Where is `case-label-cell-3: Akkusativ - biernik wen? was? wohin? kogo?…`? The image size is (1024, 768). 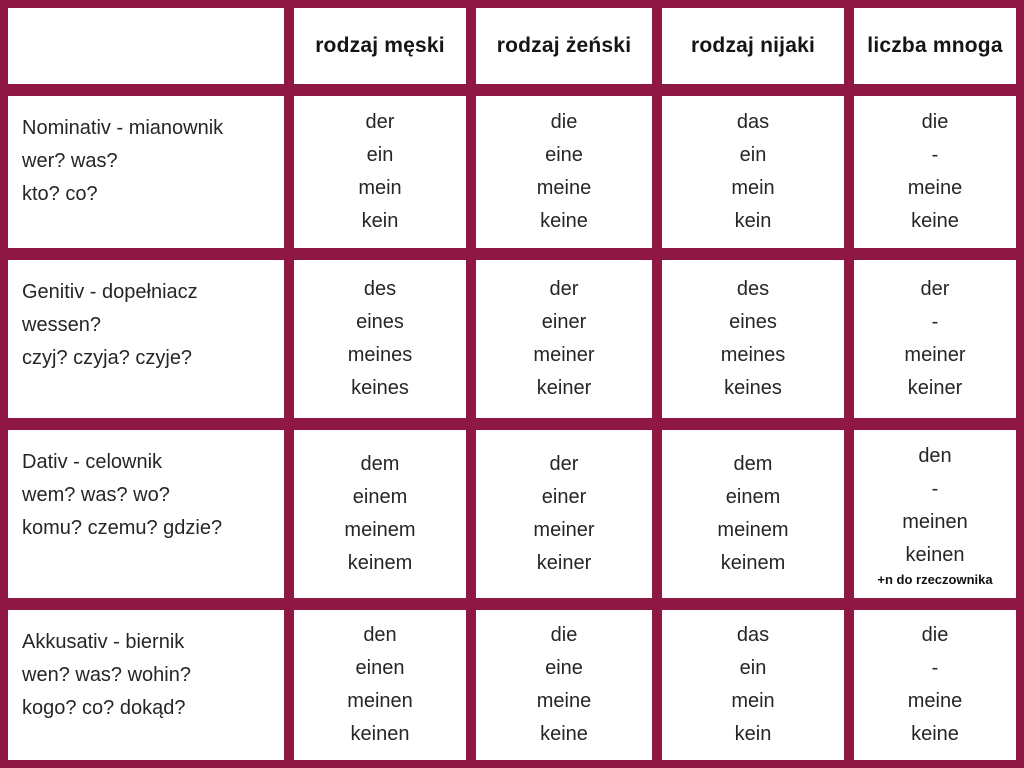 case-label-cell-3: Akkusativ - biernik wen? was? wohin? kogo?… is located at coordinates (146, 685).